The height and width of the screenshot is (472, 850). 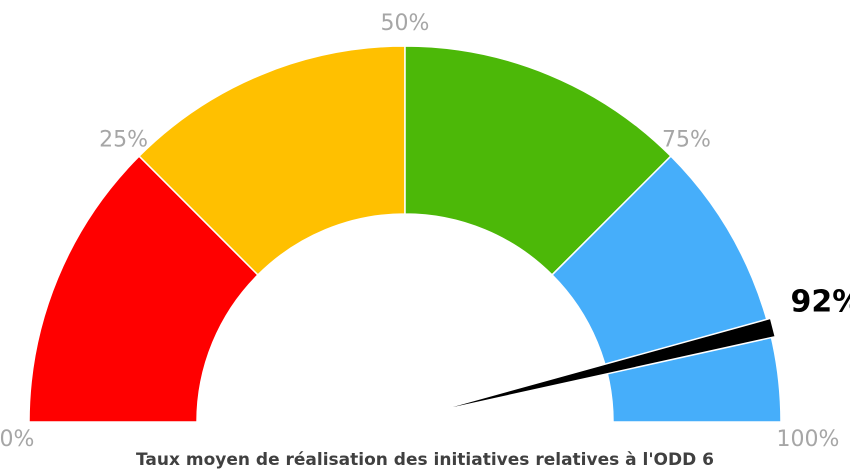 What do you see at coordinates (405, 23) in the screenshot?
I see `tick-label: 50%` at bounding box center [405, 23].